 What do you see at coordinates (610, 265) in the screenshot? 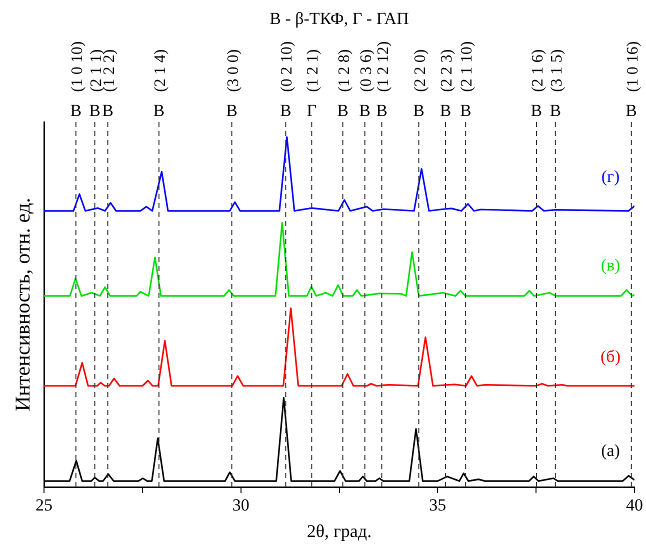
I see `series-label: (в)` at bounding box center [610, 265].